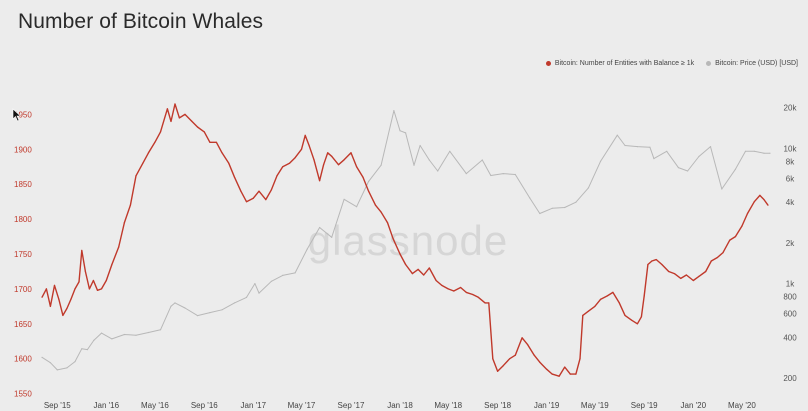 The image size is (808, 411). What do you see at coordinates (790, 243) in the screenshot?
I see `right-axis-tick-label: 2k` at bounding box center [790, 243].